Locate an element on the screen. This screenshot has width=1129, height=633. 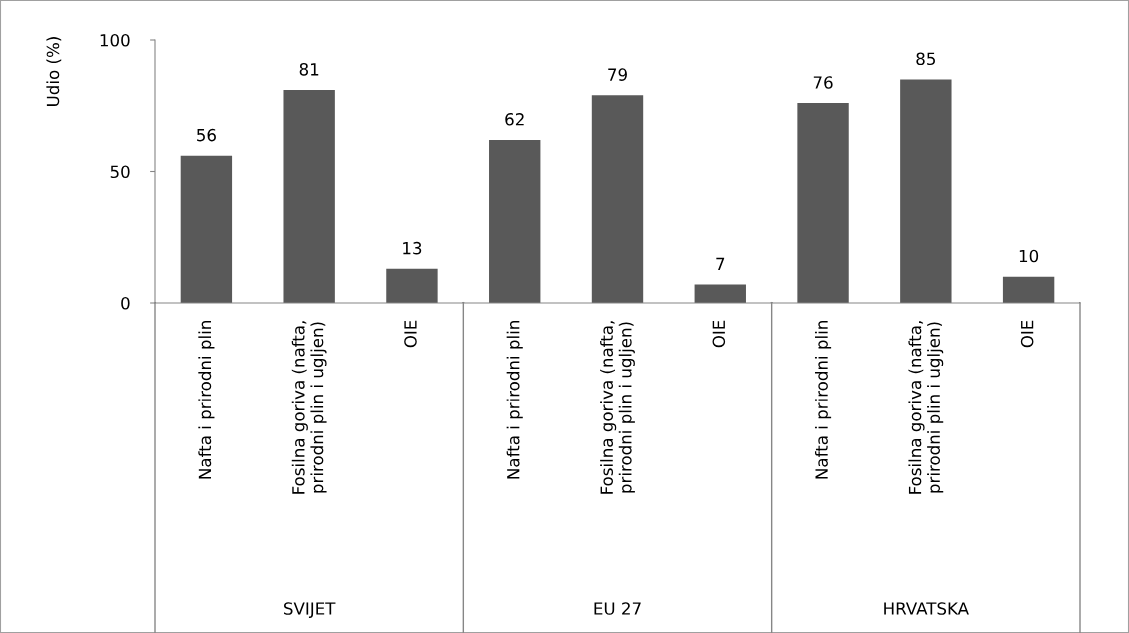
y-tick-label: 100 is located at coordinates (115, 40).